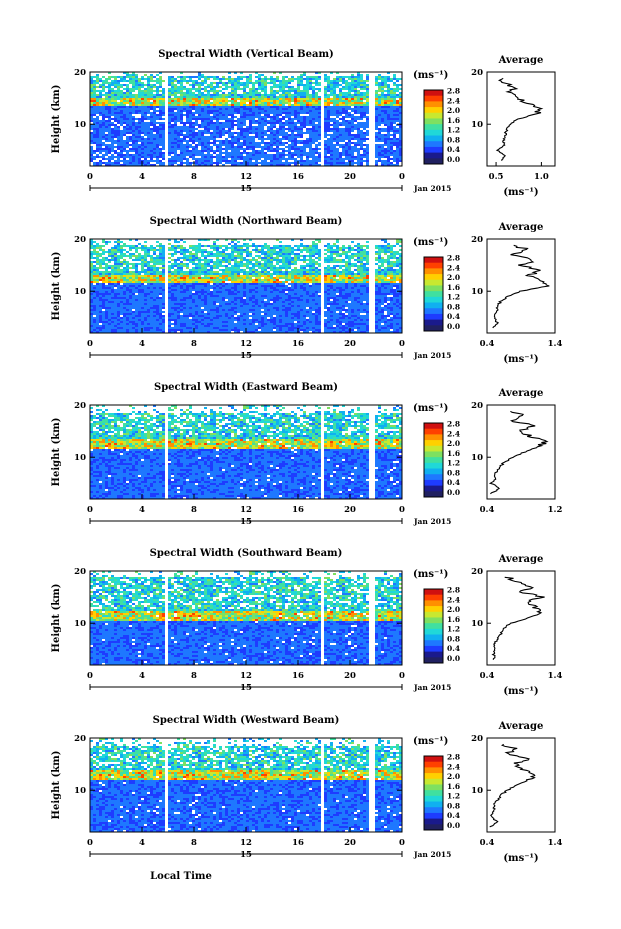  Describe the element at coordinates (518, 618) in the screenshot. I see `average-line` at that location.